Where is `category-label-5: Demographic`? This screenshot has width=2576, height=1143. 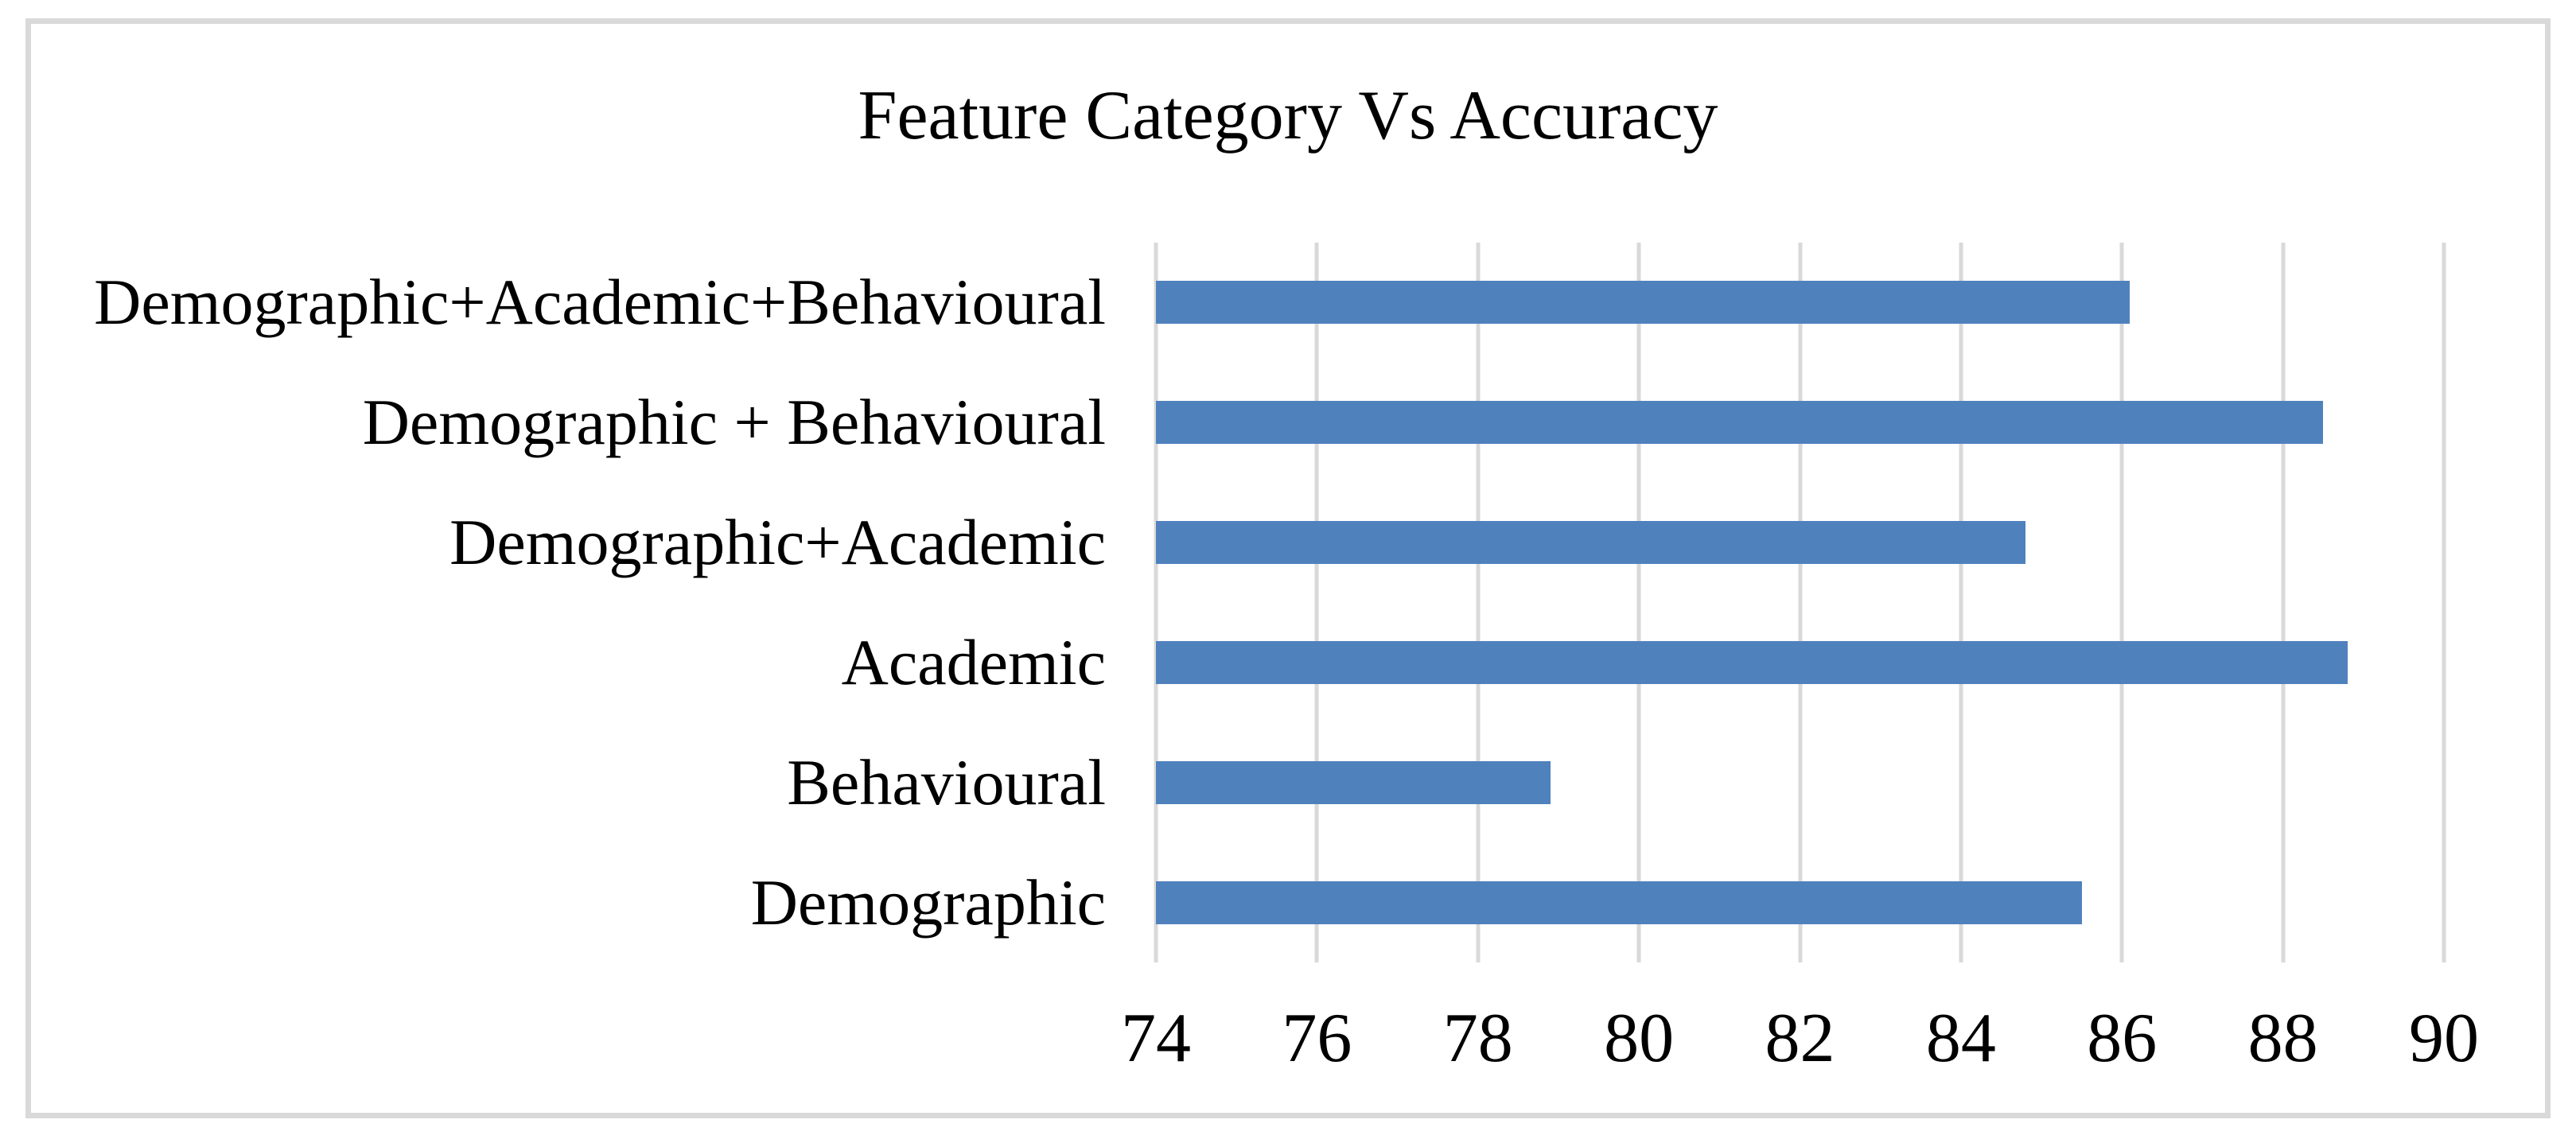 category-label-5: Demographic is located at coordinates (928, 902).